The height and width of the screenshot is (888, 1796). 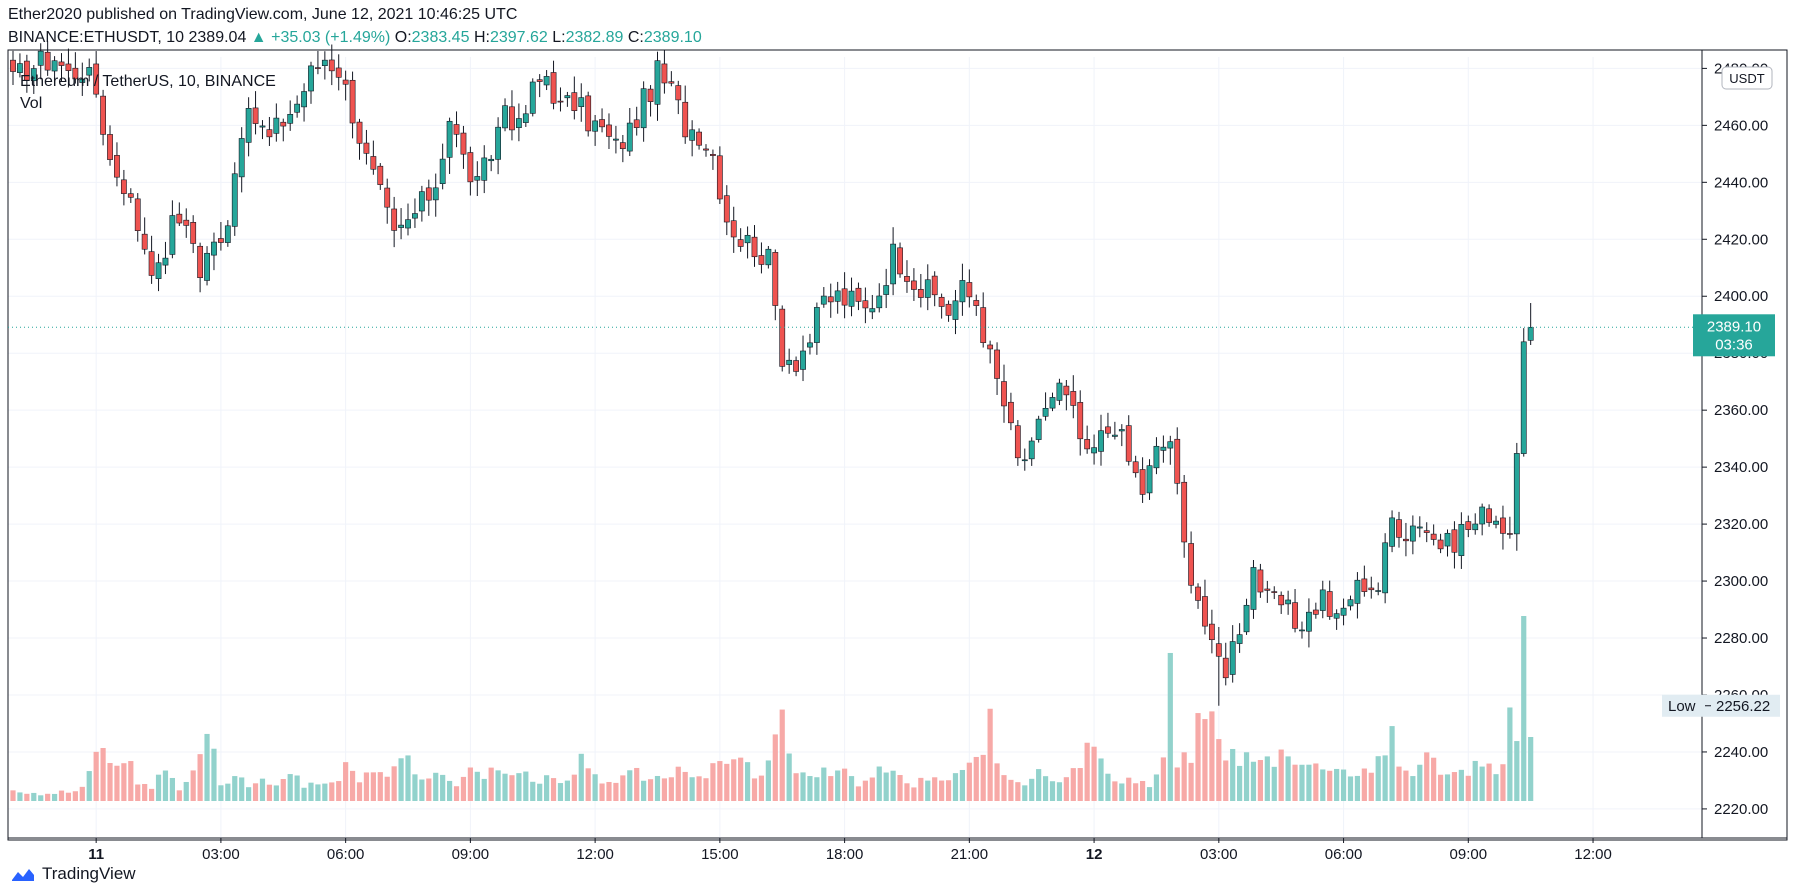 I want to click on y-tick-label: 2280.00, so click(x=1741, y=638).